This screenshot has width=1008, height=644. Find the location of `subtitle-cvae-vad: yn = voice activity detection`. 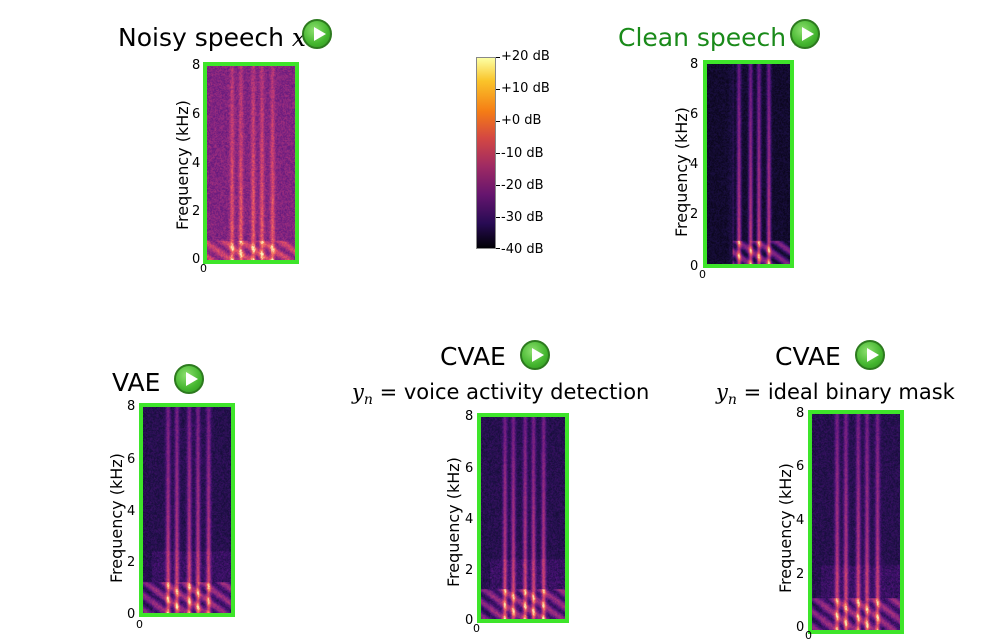

subtitle-cvae-vad: yn = voice activity detection is located at coordinates (500, 394).